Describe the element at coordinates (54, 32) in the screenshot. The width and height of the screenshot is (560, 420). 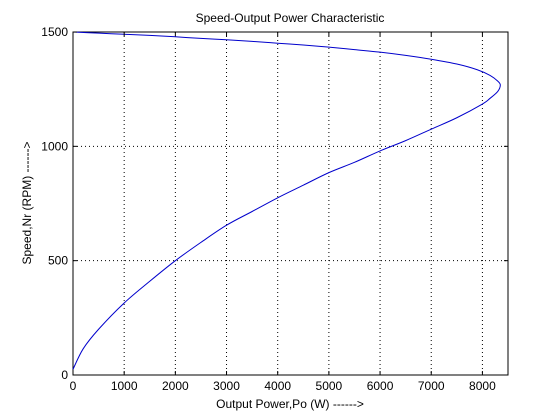
I see `y-tick-label: 1500` at that location.